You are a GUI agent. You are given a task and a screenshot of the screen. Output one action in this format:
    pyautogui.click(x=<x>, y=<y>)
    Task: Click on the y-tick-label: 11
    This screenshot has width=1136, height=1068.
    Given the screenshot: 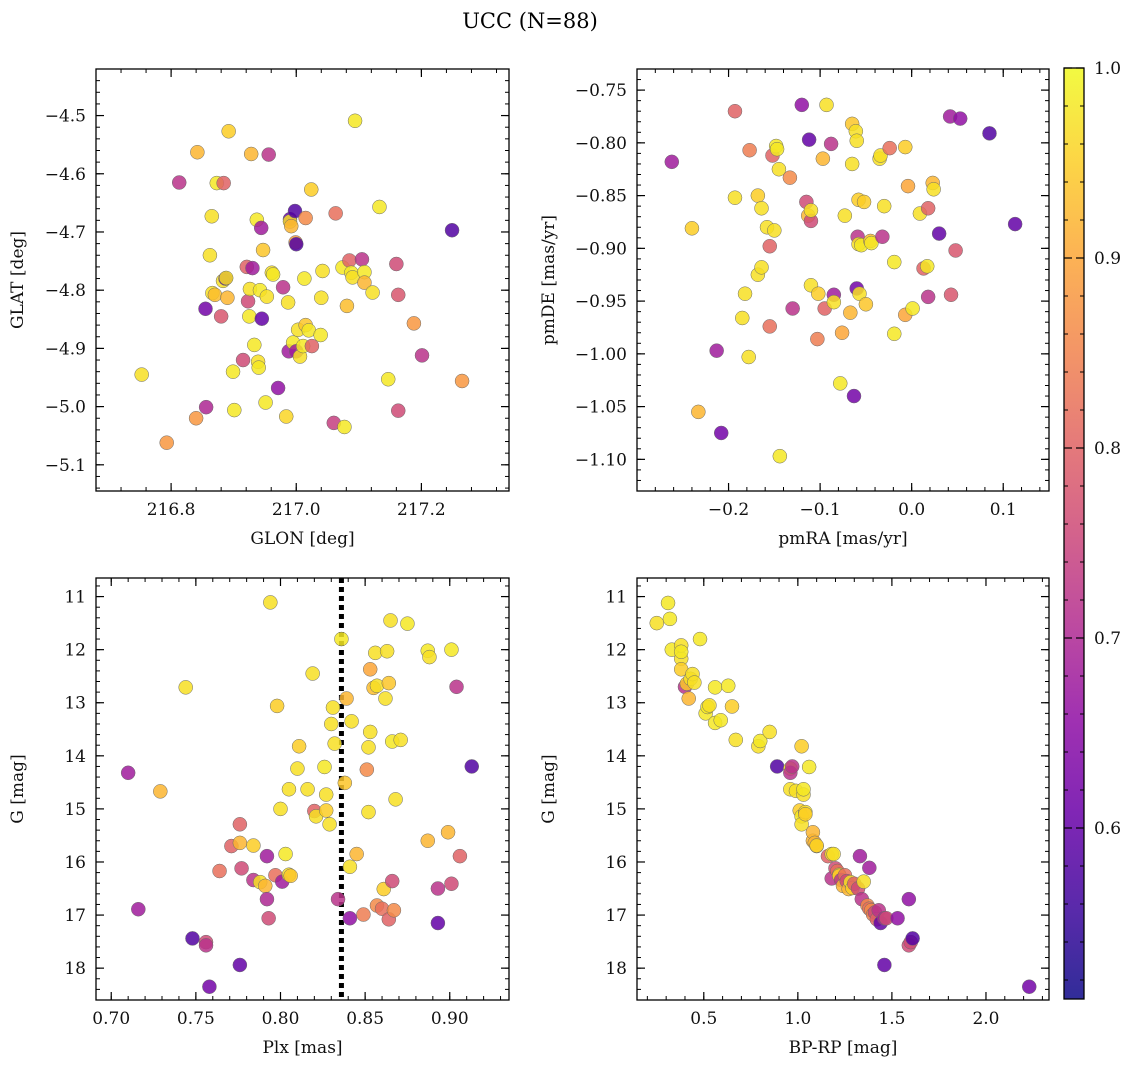 What is the action you would take?
    pyautogui.click(x=616, y=598)
    